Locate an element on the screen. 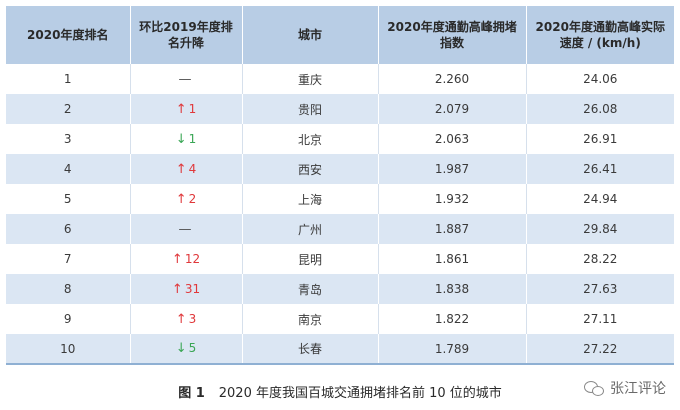  speed-cell: 27.63 is located at coordinates (599, 289).